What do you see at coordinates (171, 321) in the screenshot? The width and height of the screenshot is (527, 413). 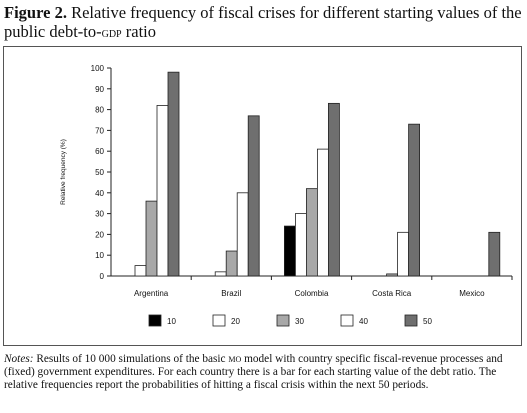 I see `legend-label: 10` at bounding box center [171, 321].